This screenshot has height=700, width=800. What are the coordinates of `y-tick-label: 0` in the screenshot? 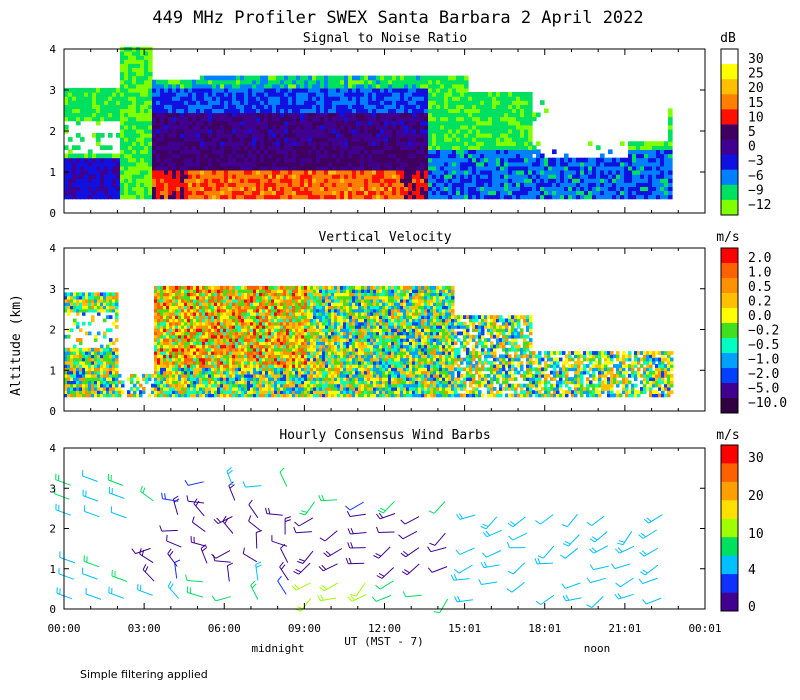 It's located at (52, 213).